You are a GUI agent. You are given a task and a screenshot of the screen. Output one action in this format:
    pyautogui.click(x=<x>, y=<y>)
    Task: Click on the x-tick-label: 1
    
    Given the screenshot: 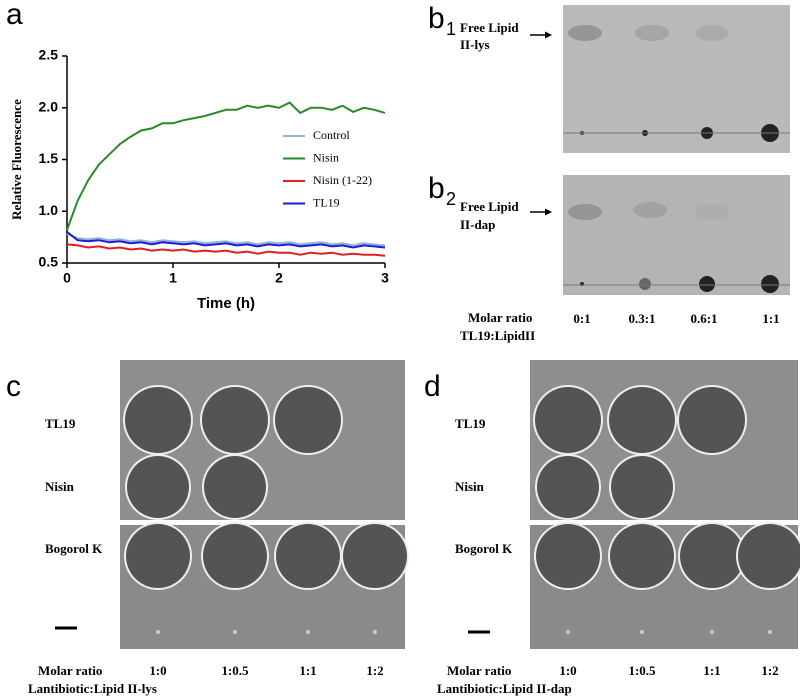 What is the action you would take?
    pyautogui.click(x=173, y=278)
    